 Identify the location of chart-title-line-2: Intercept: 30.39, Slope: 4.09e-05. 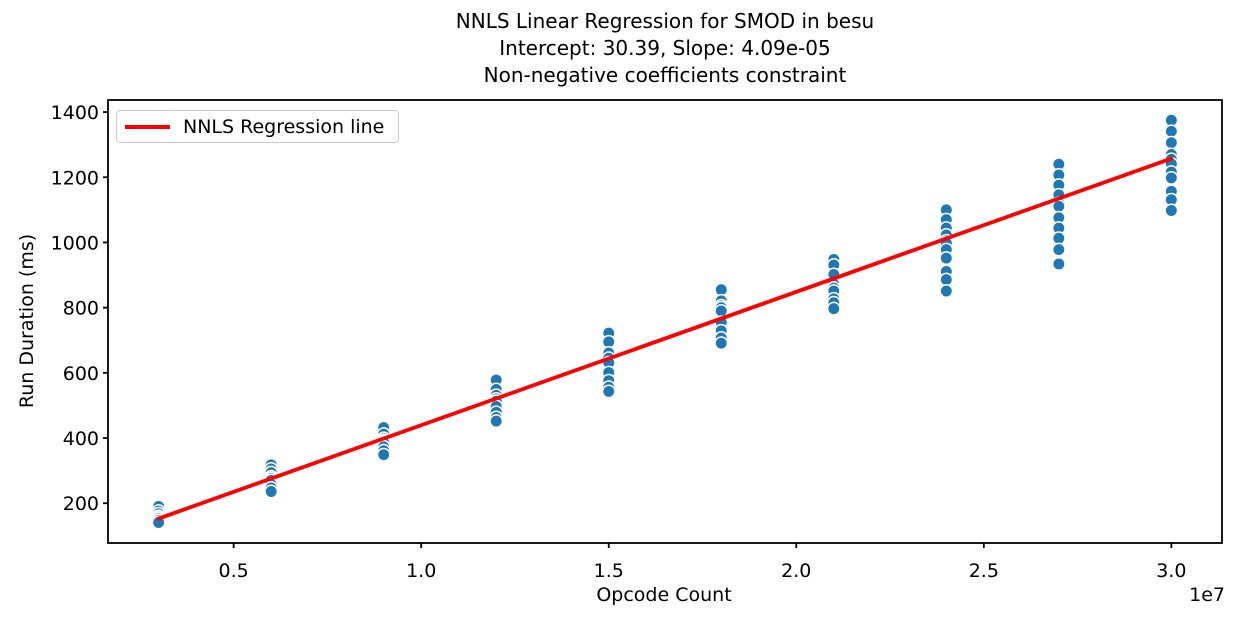
(665, 48).